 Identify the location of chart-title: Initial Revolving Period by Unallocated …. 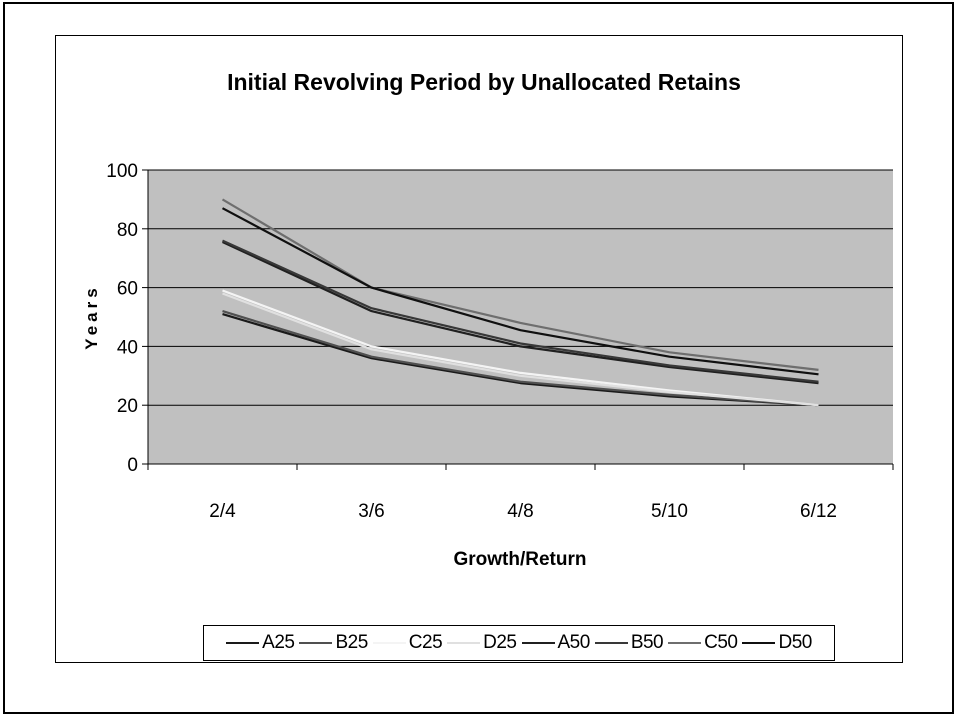
(484, 82).